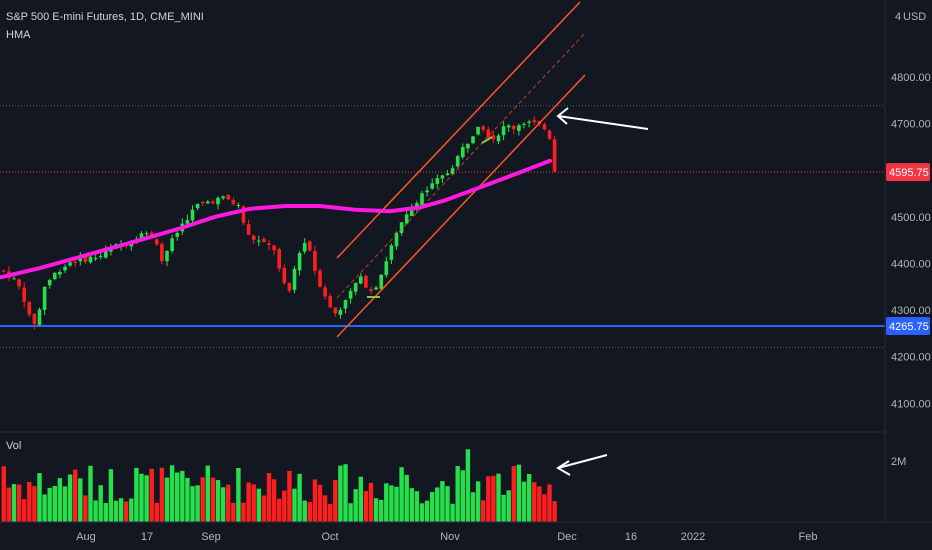  Describe the element at coordinates (105, 17) in the screenshot. I see `symbol-title: S&P 500 E-mini Futures, 1D, CME_MINI` at that location.